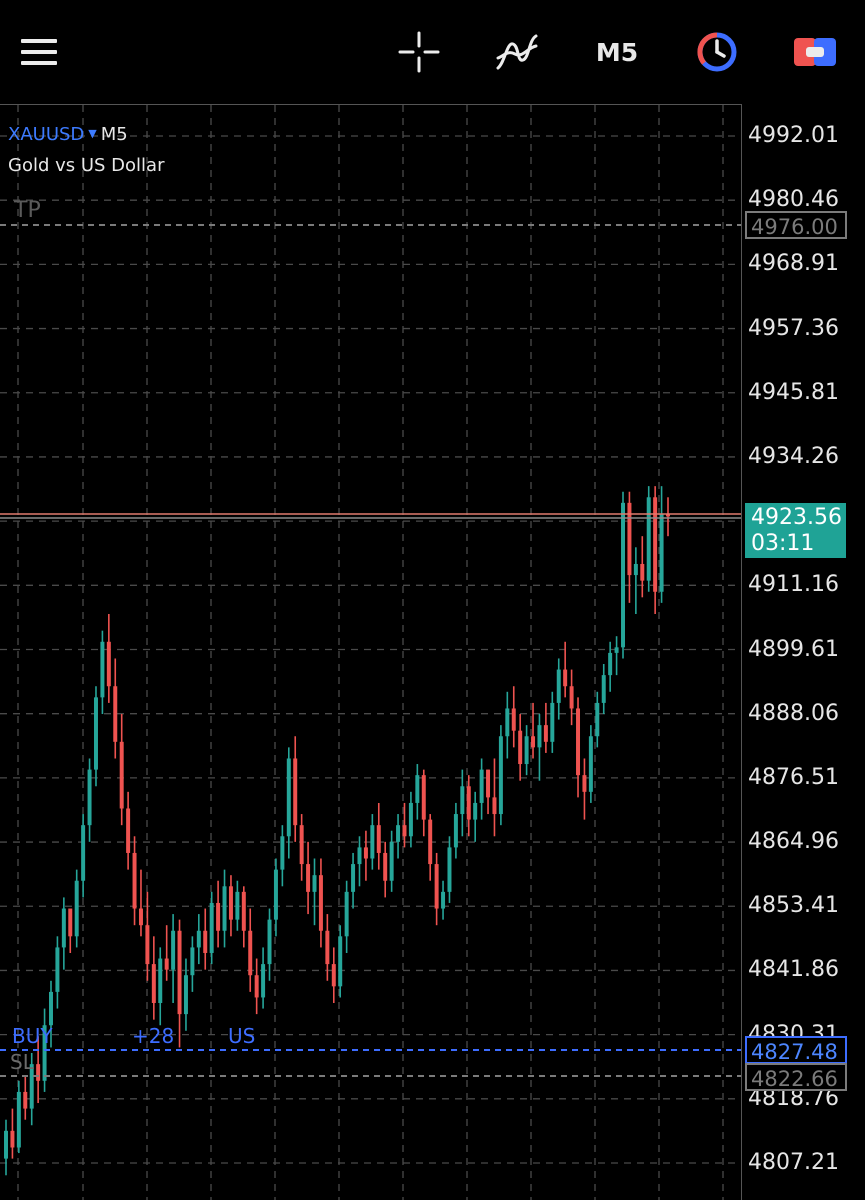 This screenshot has width=865, height=1200. What do you see at coordinates (717, 52) in the screenshot?
I see `clock-icon` at bounding box center [717, 52].